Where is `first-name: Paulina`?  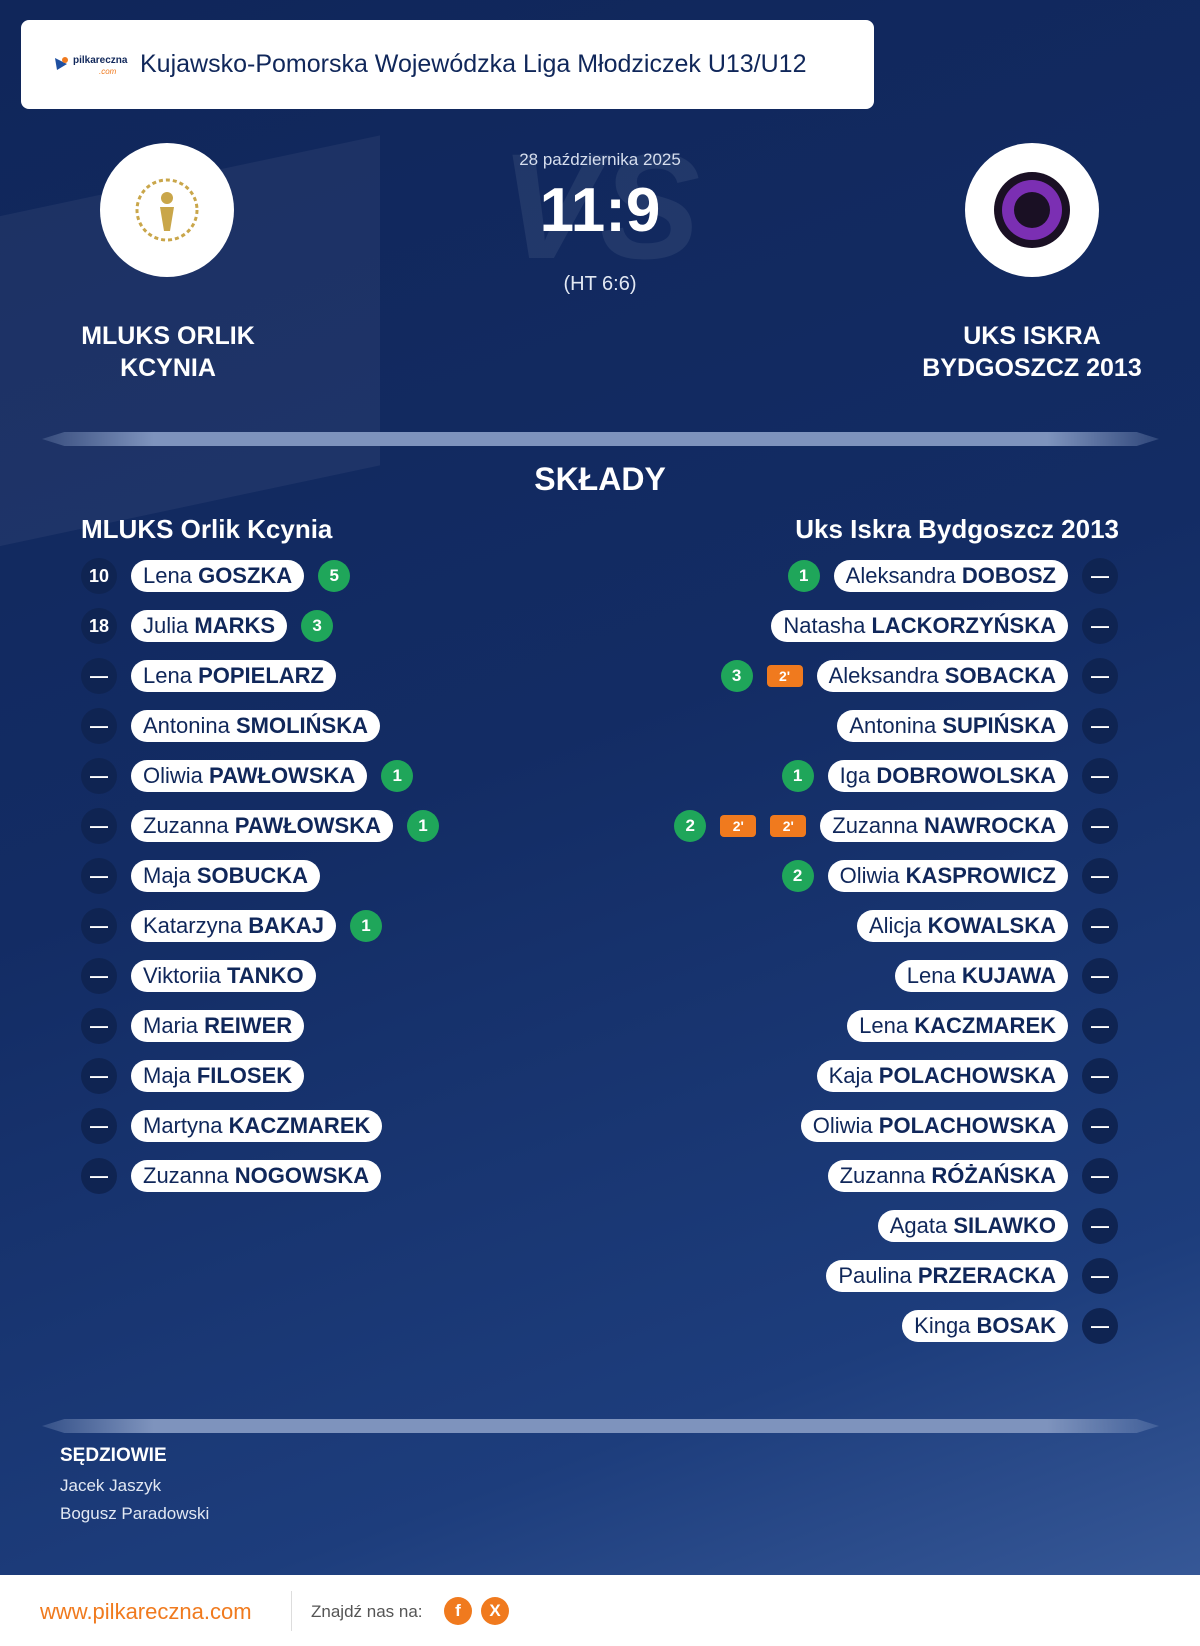 first-name: Paulina is located at coordinates (875, 1275).